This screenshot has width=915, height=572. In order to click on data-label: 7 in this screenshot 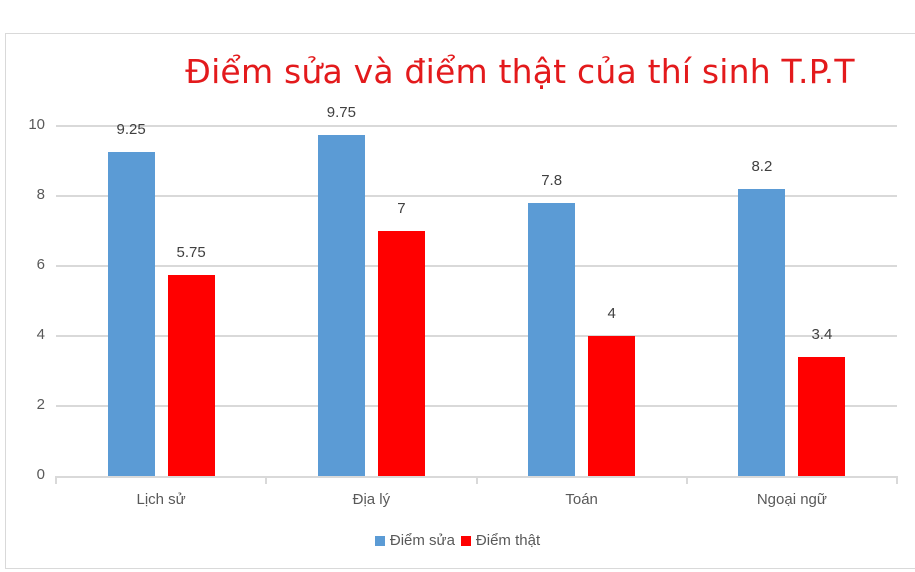, I will do `click(401, 208)`.